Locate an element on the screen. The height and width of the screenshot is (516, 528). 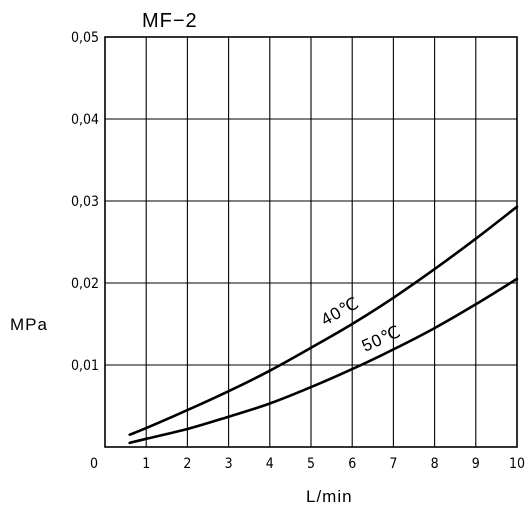
y-tick-labels: 0,01 0,02 0,03 0,04 0,05 is located at coordinates (85, 202).